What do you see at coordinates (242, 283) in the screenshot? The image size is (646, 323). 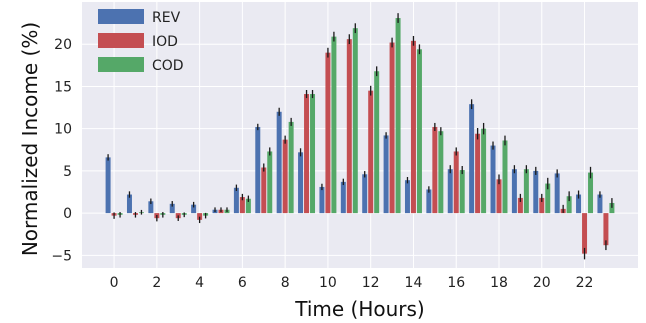 I see `x-tick-label: 6` at bounding box center [242, 283].